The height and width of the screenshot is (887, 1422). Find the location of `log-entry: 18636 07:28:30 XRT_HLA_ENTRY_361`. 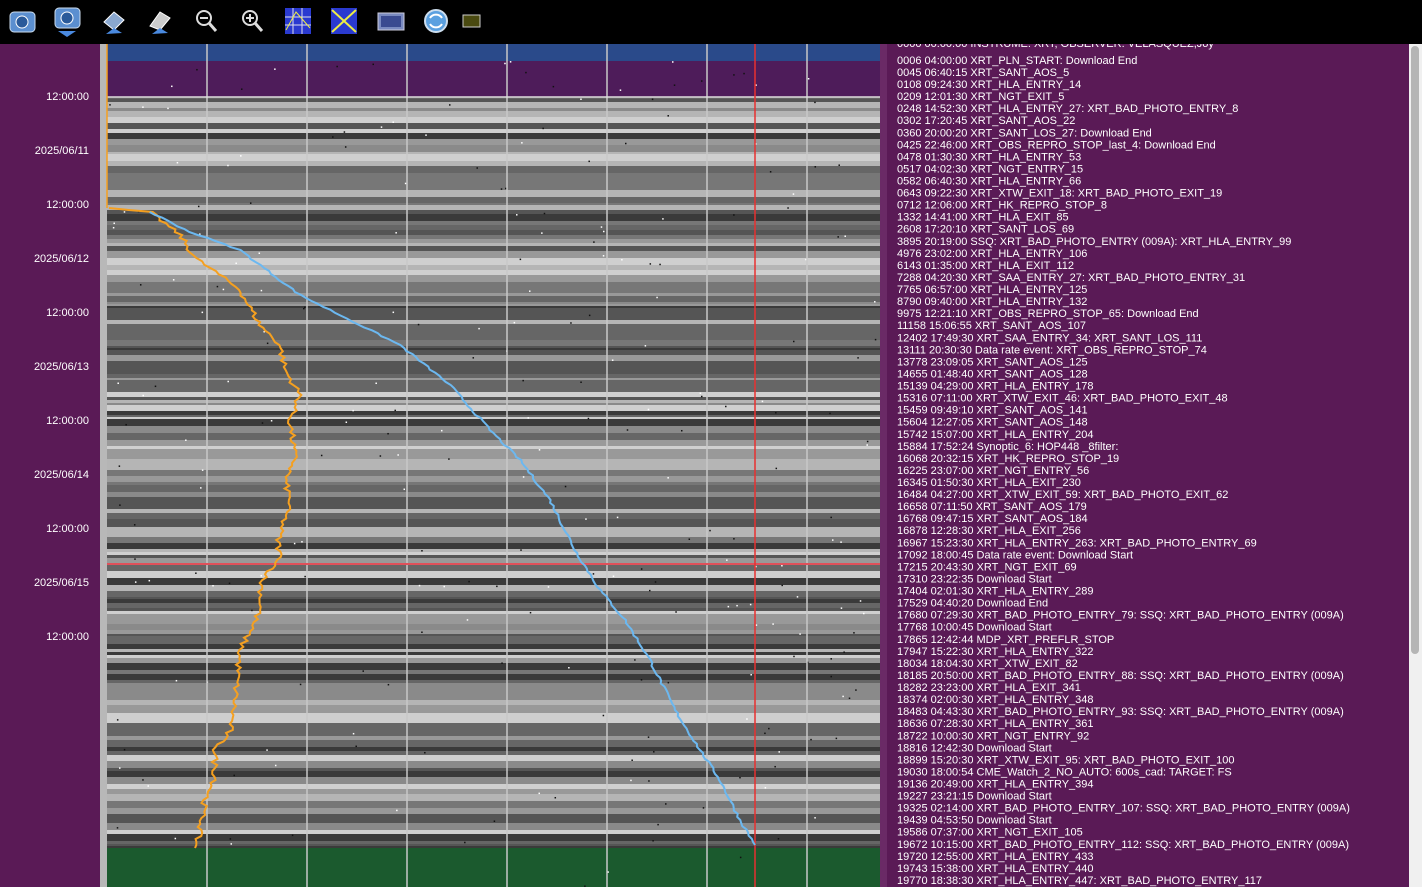

log-entry: 18636 07:28:30 XRT_HLA_ENTRY_361 is located at coordinates (995, 724).